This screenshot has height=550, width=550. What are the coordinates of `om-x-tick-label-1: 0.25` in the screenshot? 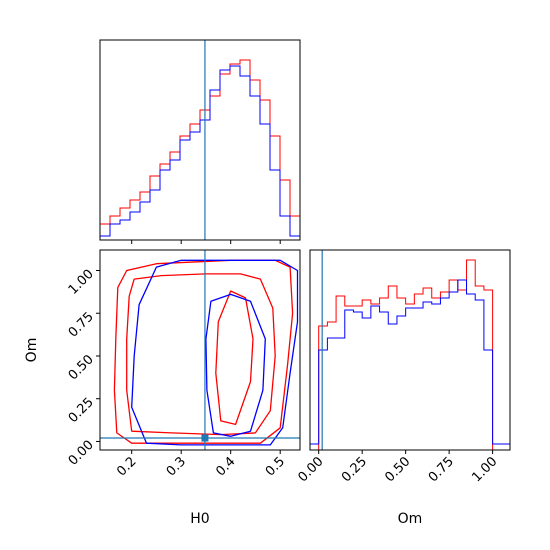 It's located at (354, 469).